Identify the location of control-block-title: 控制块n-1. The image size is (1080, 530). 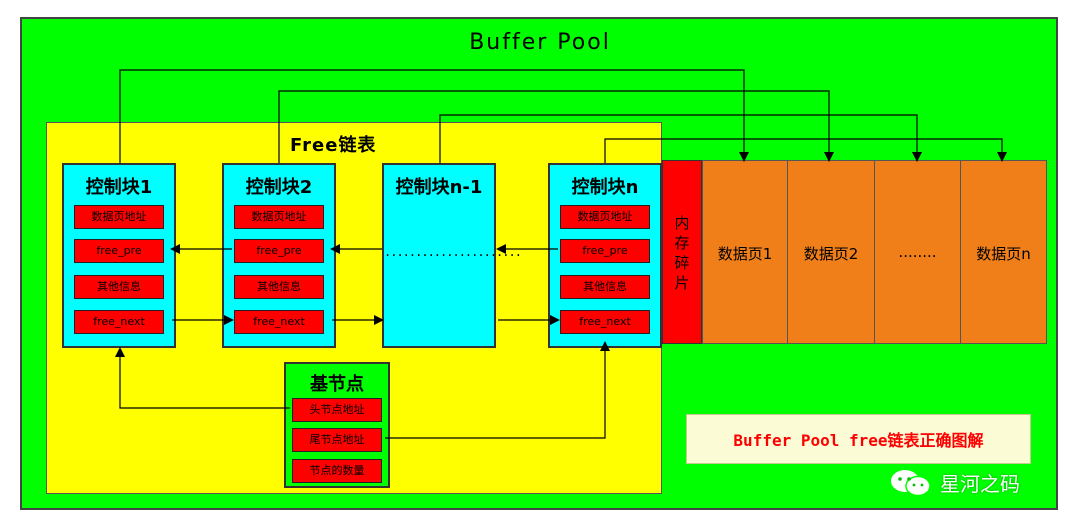
(439, 187).